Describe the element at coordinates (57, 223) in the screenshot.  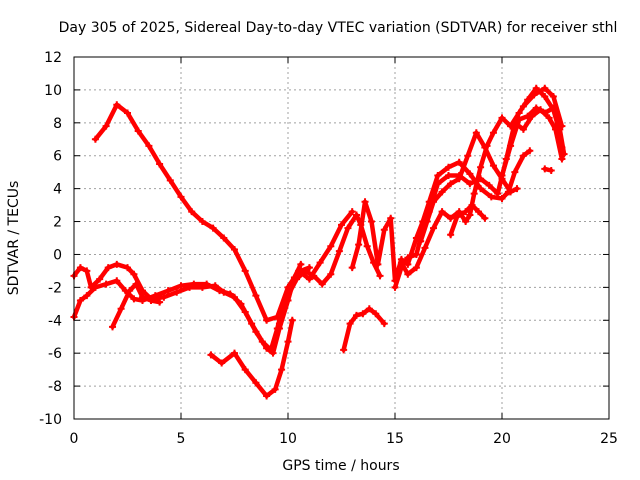
I see `y-tick-label: 2` at that location.